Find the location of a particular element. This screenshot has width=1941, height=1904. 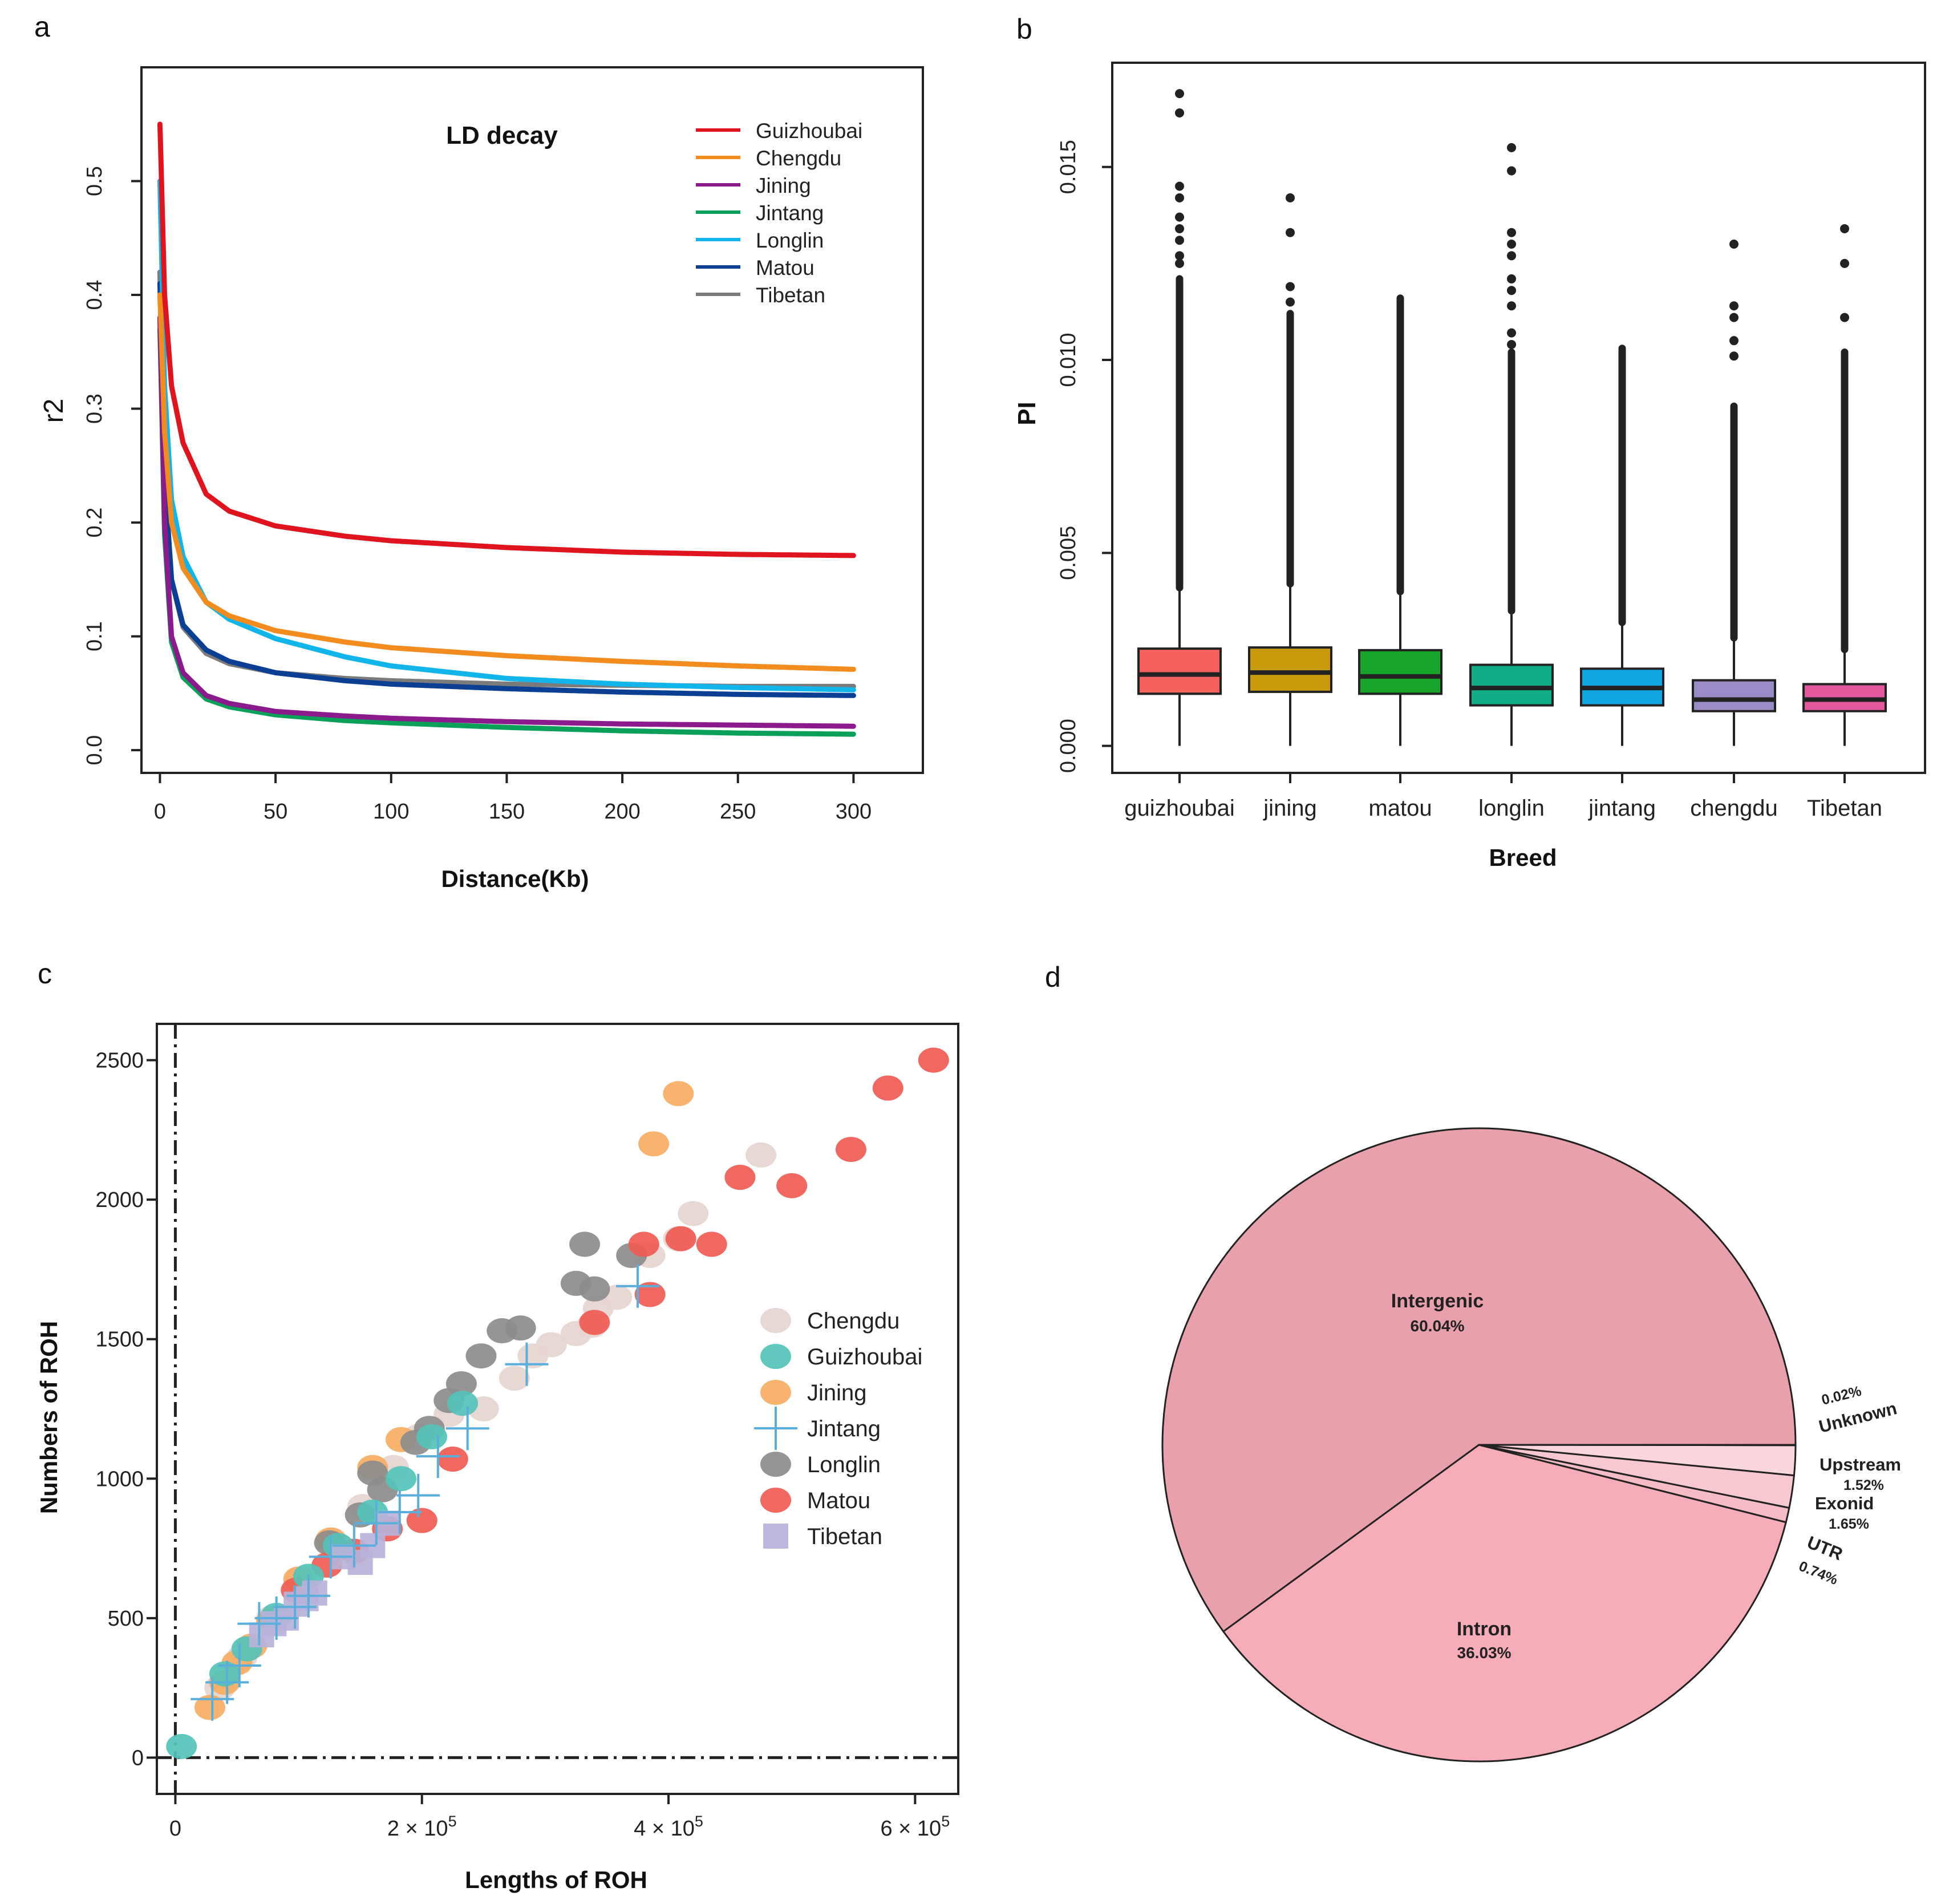

x-tick-label: 150 is located at coordinates (507, 812).